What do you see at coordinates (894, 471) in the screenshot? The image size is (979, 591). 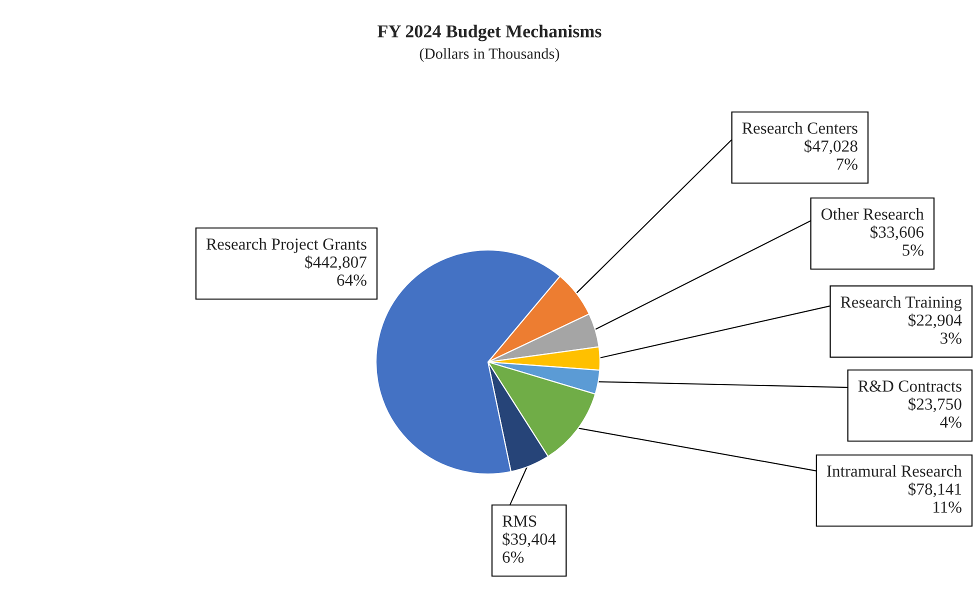 I see `slice-label: Intramural Research` at bounding box center [894, 471].